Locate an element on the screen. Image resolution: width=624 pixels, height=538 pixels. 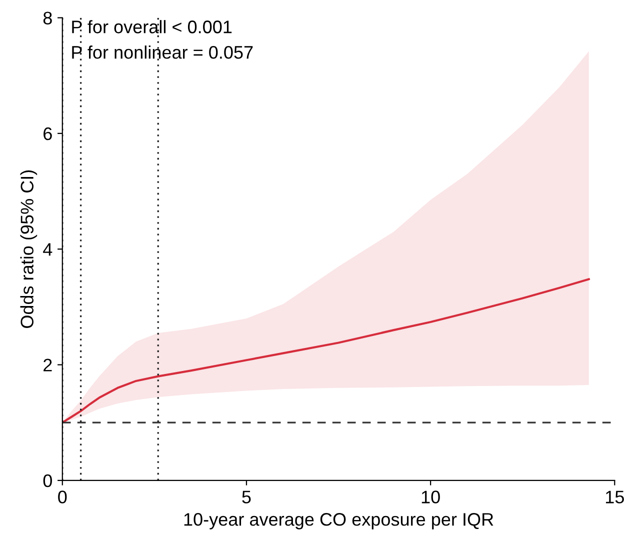
y-tick-label: 2 is located at coordinates (48, 365).